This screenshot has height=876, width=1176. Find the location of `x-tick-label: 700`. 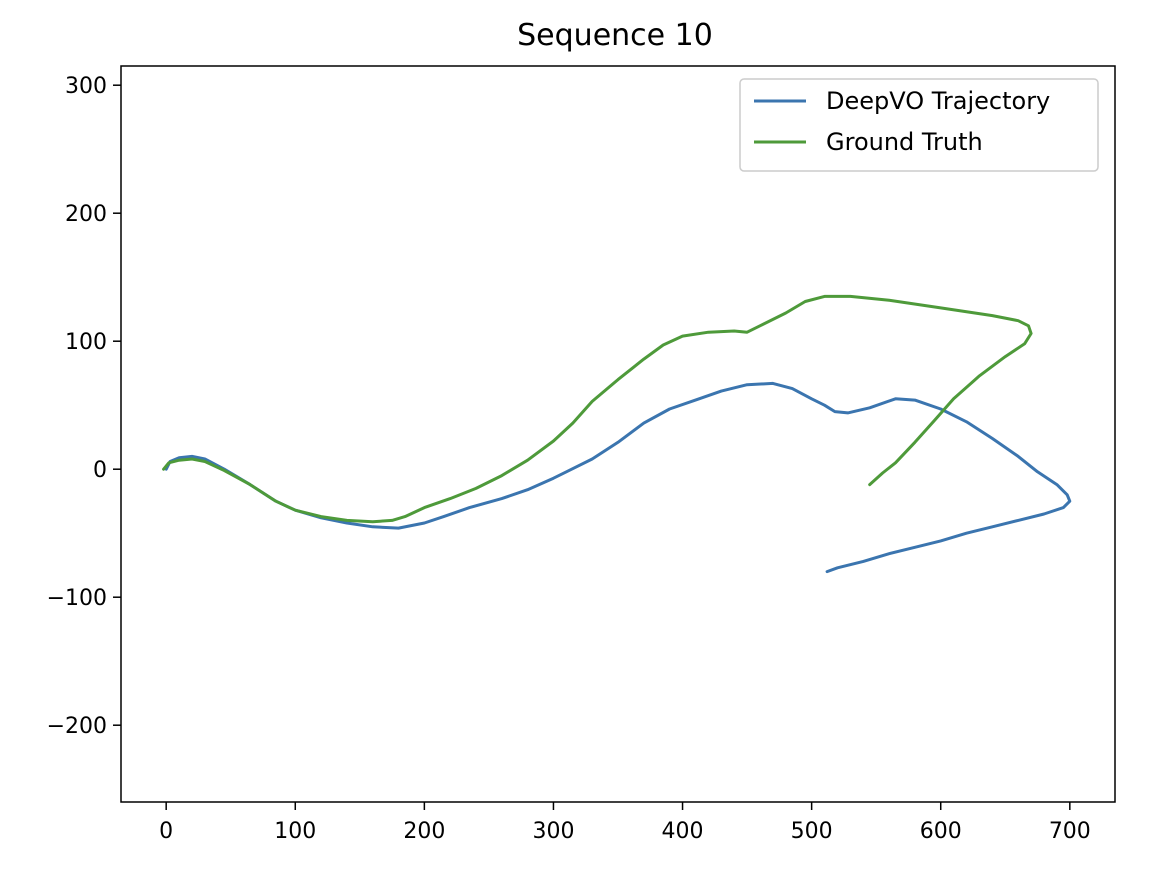

x-tick-label: 700 is located at coordinates (1070, 831).